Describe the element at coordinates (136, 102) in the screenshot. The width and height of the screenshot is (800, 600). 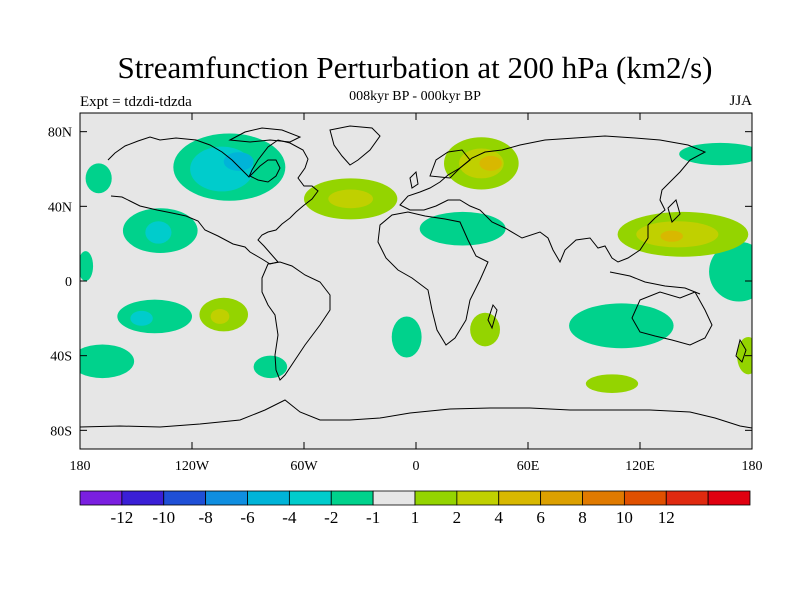
I see `experiment-label: Expt = tdzdi-tdzda` at that location.